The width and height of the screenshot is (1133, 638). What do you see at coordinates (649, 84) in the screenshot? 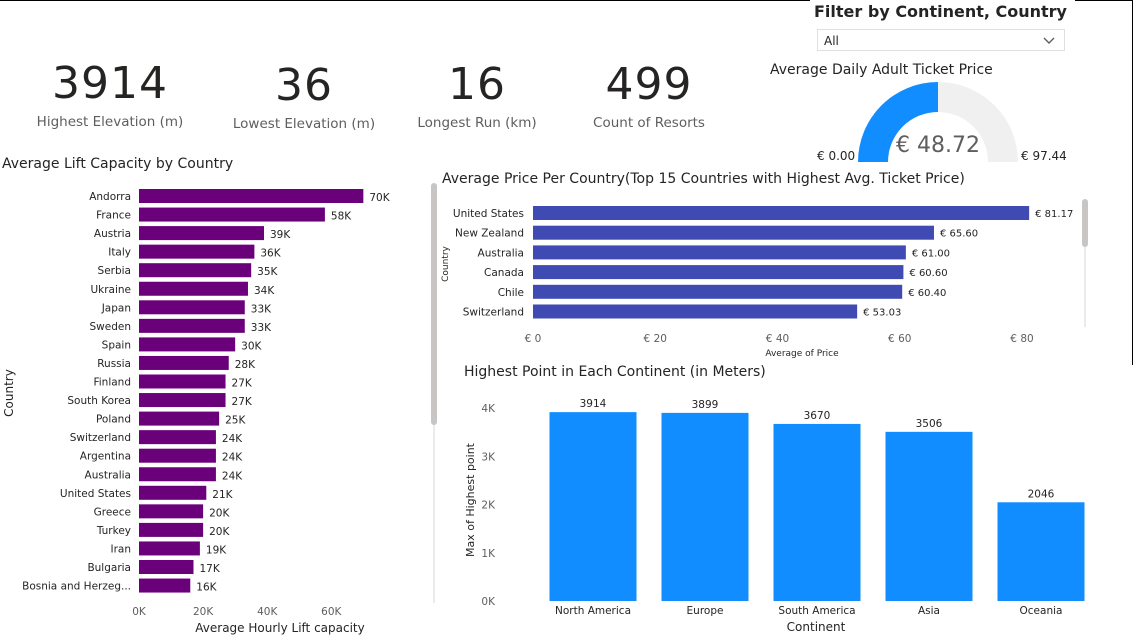
I see `kpi-value: 499` at bounding box center [649, 84].